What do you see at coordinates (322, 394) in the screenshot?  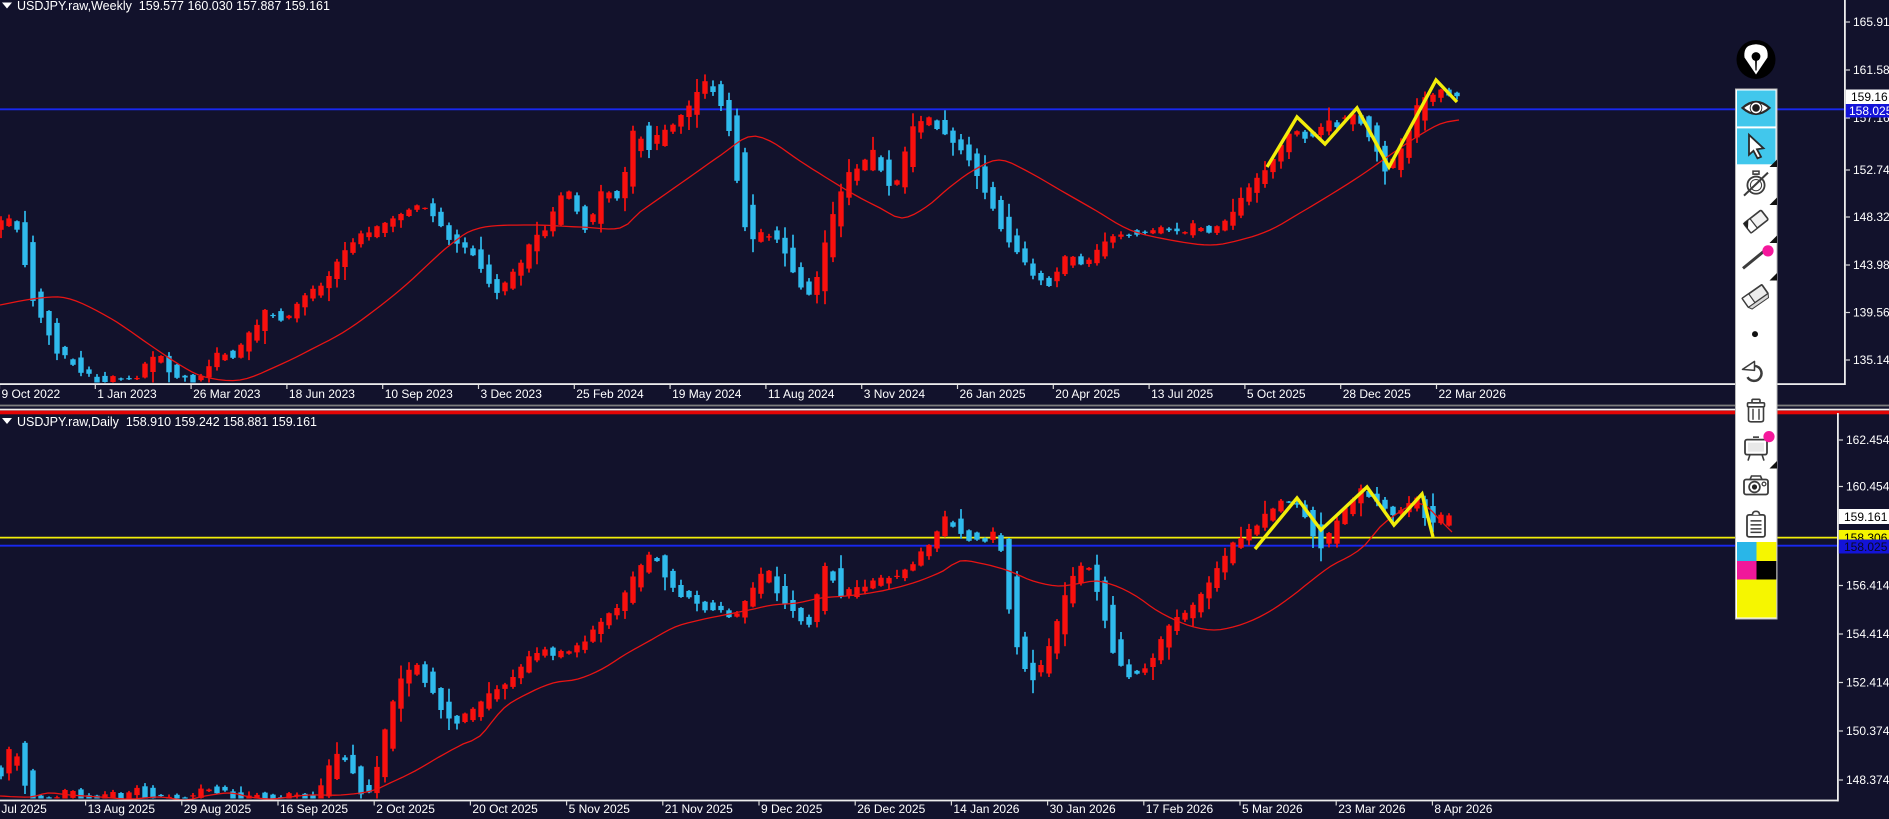 I see `svg-text: 18 Jun 2023` at bounding box center [322, 394].